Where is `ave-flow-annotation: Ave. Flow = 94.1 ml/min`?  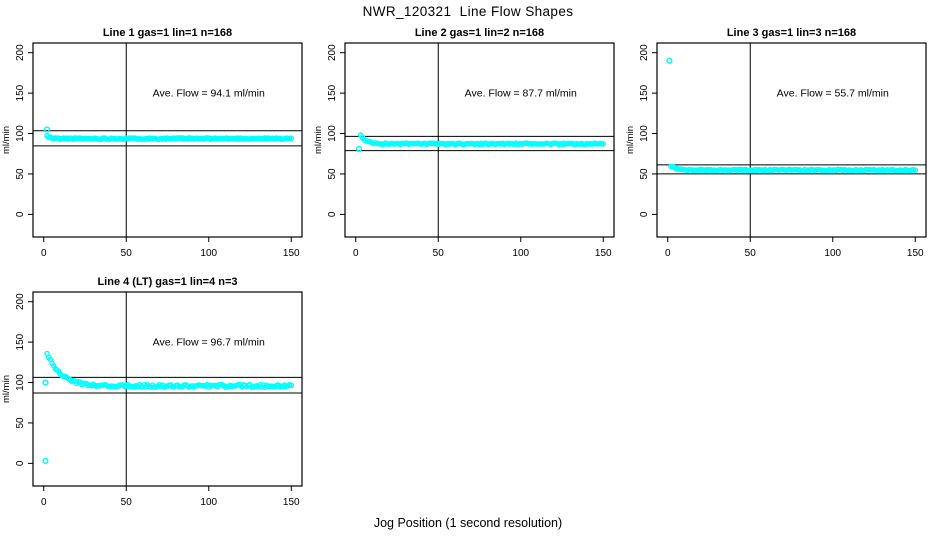 ave-flow-annotation: Ave. Flow = 94.1 ml/min is located at coordinates (209, 94).